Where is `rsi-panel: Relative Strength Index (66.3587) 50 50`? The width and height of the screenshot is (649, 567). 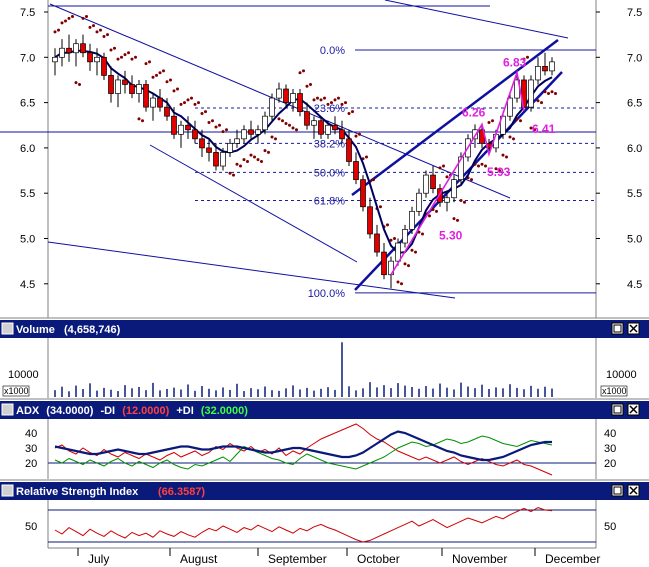
rsi-panel: Relative Strength Index (66.3587) 50 50 is located at coordinates (324, 515).